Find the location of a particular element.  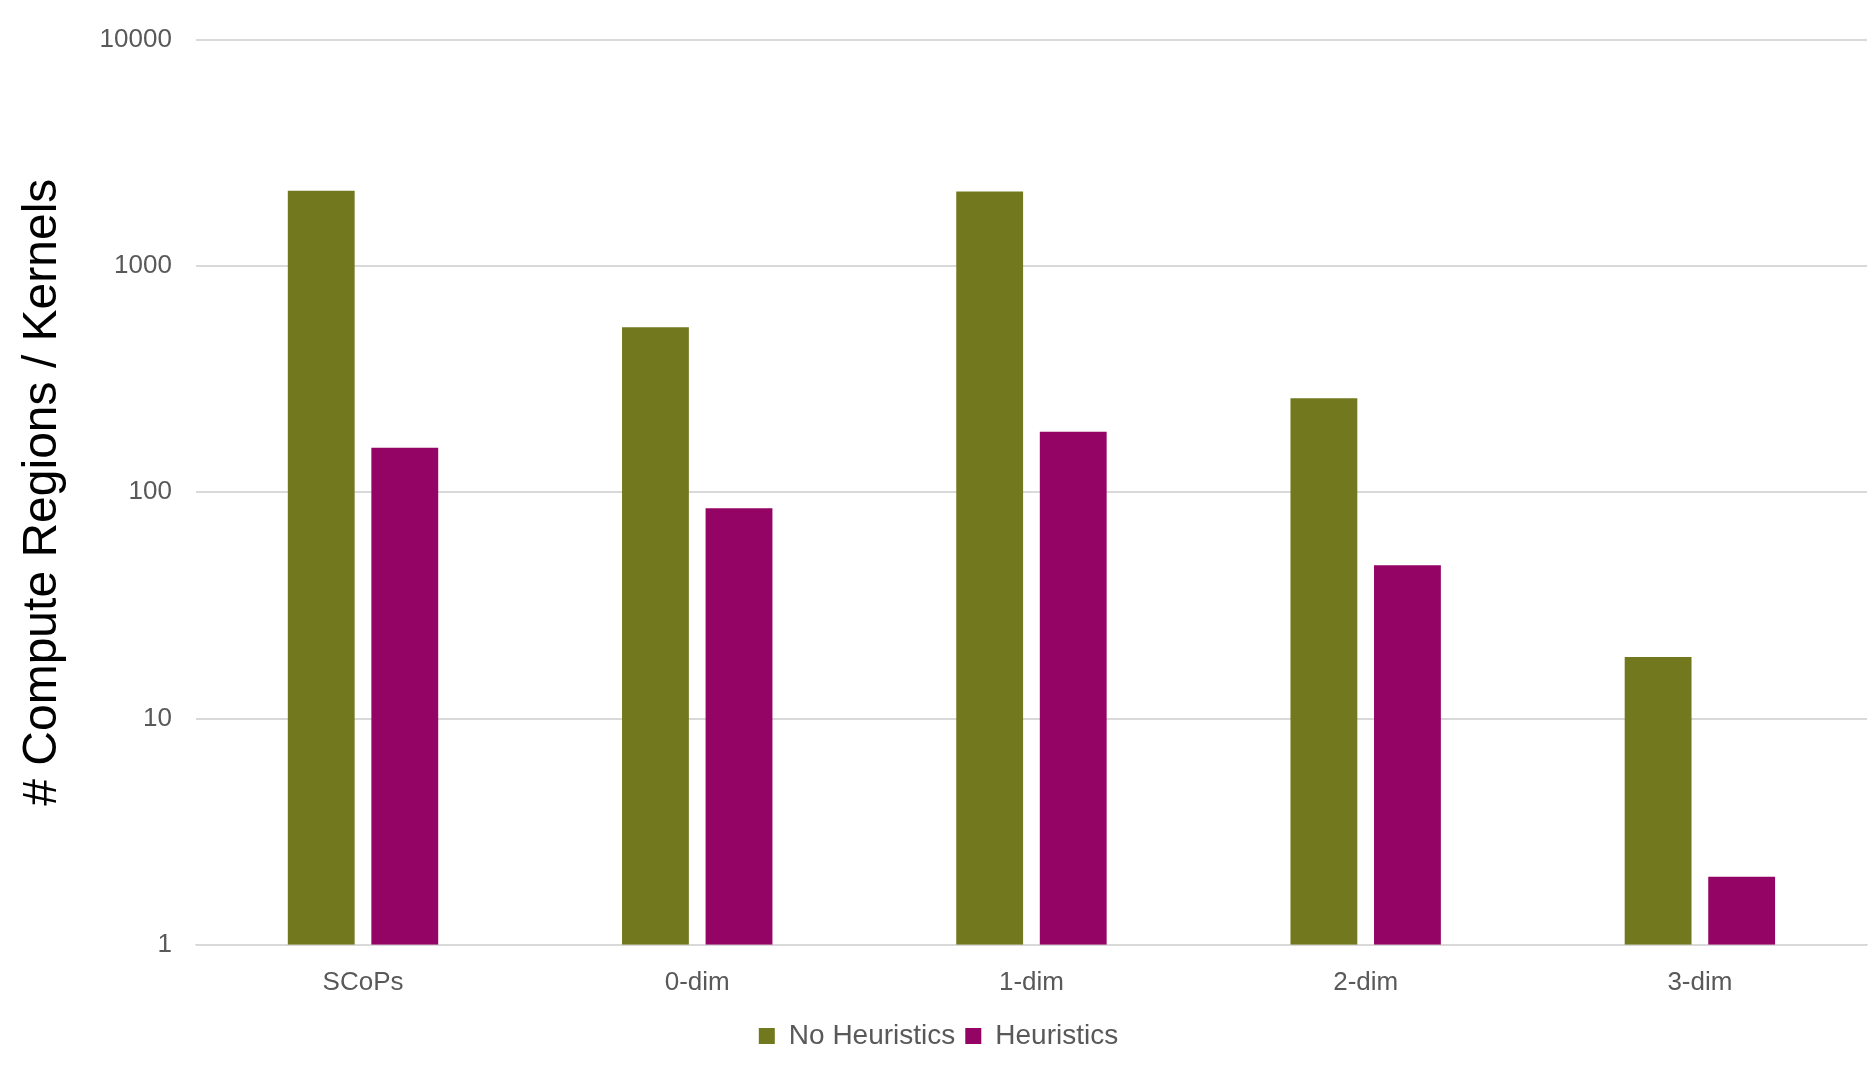

x-tick-label: 2-dim is located at coordinates (1366, 980).